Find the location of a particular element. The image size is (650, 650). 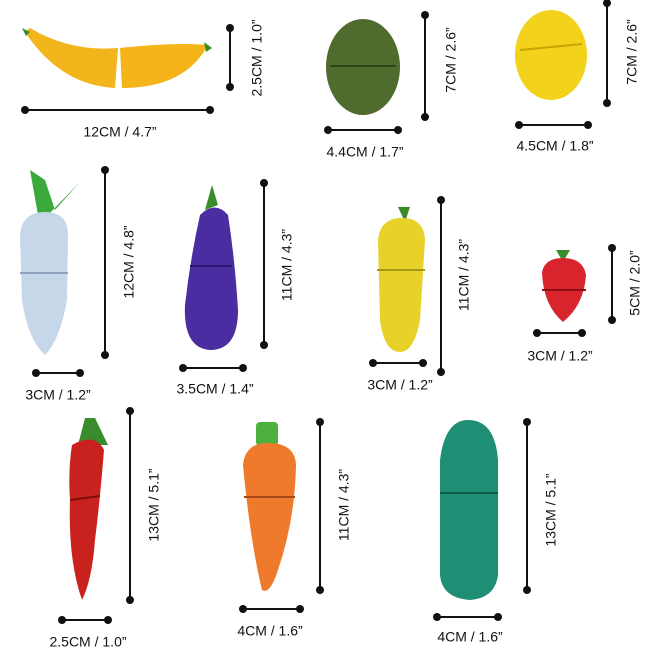

olive is located at coordinates (363, 67).